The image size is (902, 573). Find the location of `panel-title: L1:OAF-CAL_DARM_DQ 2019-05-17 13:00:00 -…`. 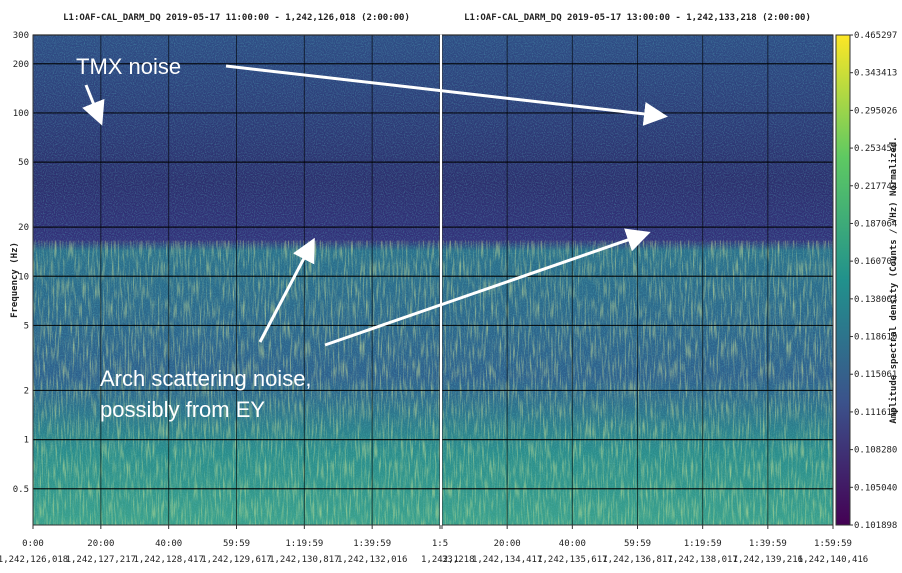

panel-title: L1:OAF-CAL_DARM_DQ 2019-05-17 13:00:00 -… is located at coordinates (637, 18).